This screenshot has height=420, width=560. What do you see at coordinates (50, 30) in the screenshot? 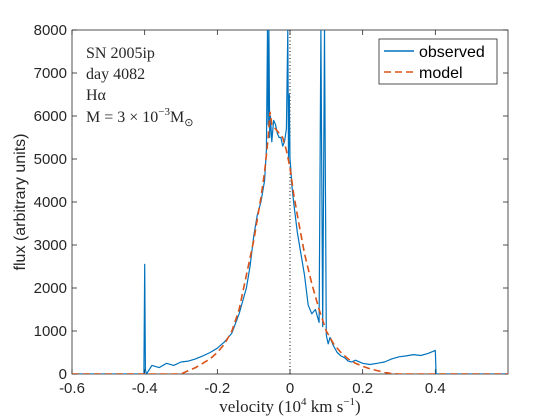
I see `y-tick-label: 8000` at bounding box center [50, 30].